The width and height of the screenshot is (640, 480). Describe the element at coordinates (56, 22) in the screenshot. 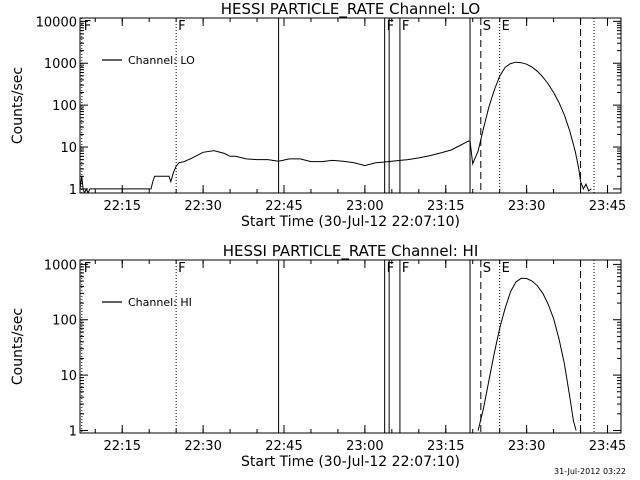

I see `y-tick-label: 10000` at that location.